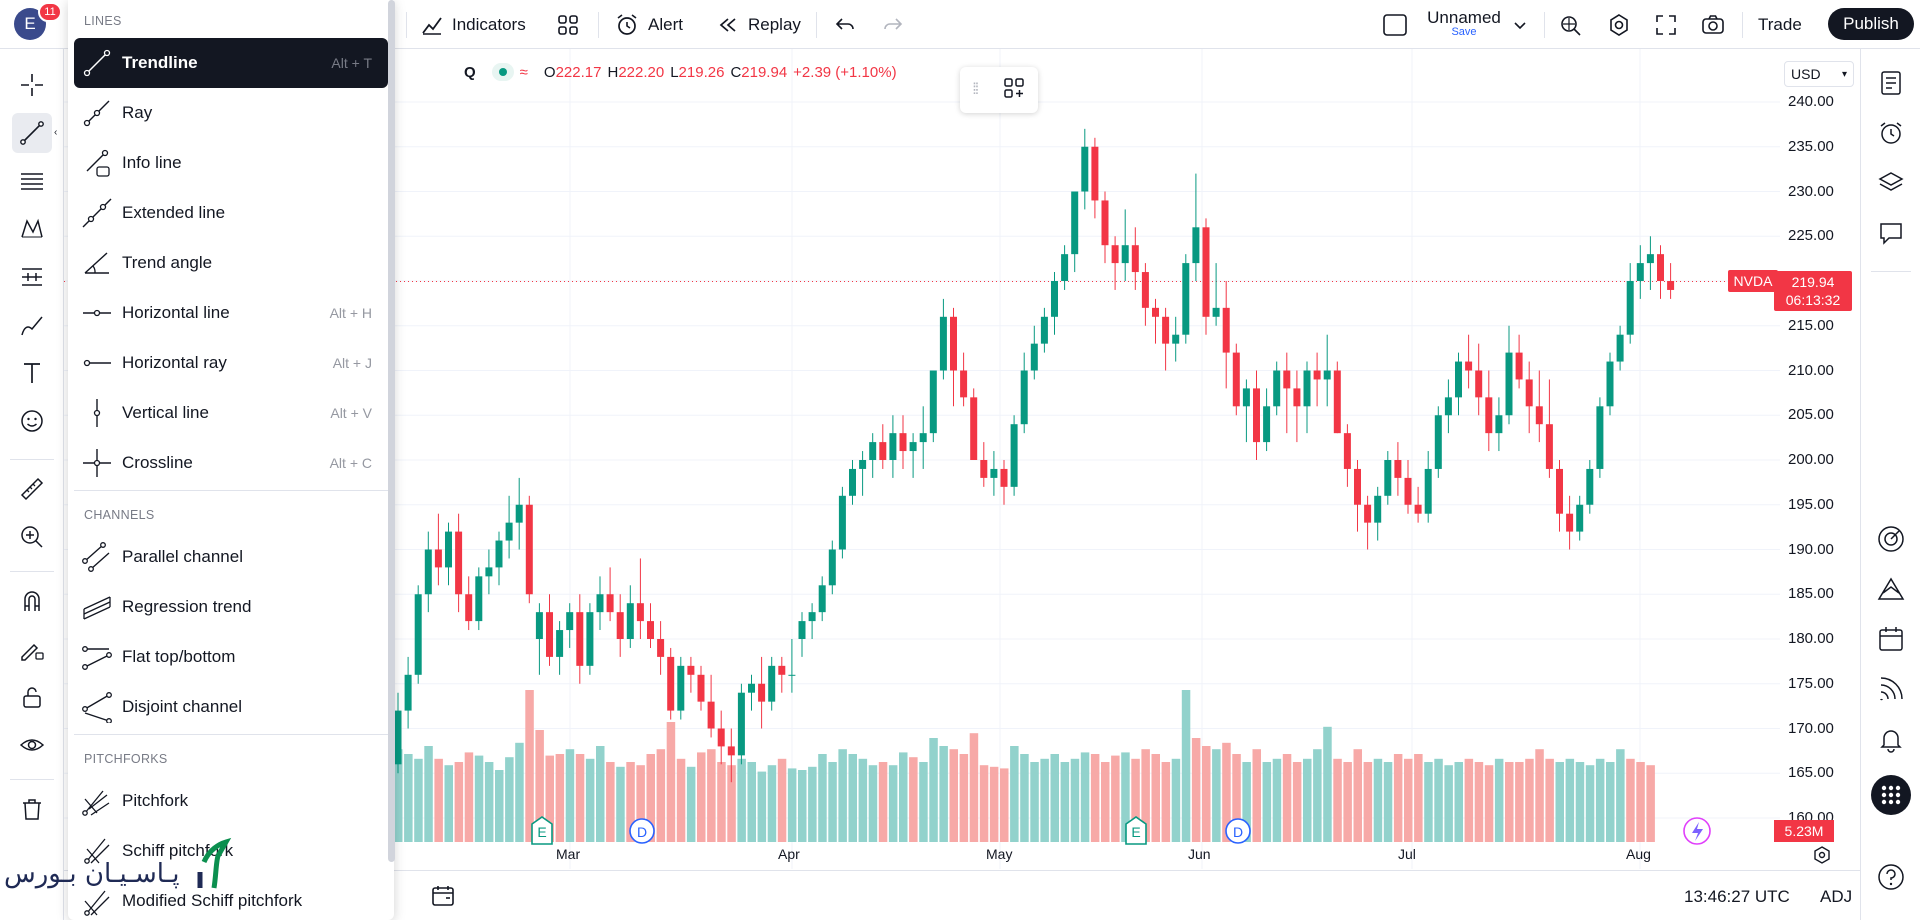 This screenshot has width=1920, height=920. I want to click on calendar-button, so click(1891, 639).